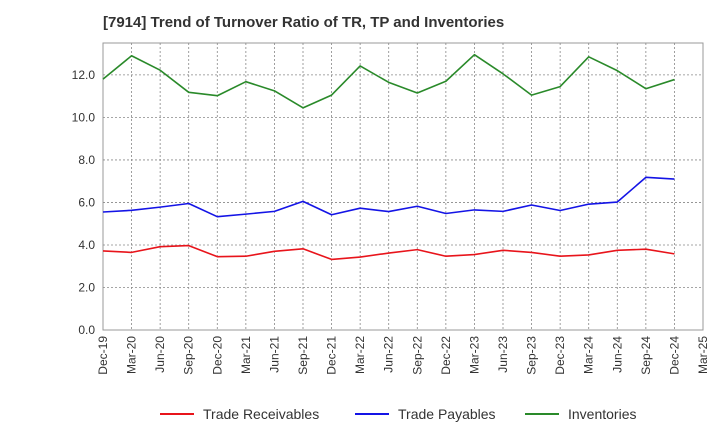  I want to click on x-tick-label: Sep-20, so click(189, 355).